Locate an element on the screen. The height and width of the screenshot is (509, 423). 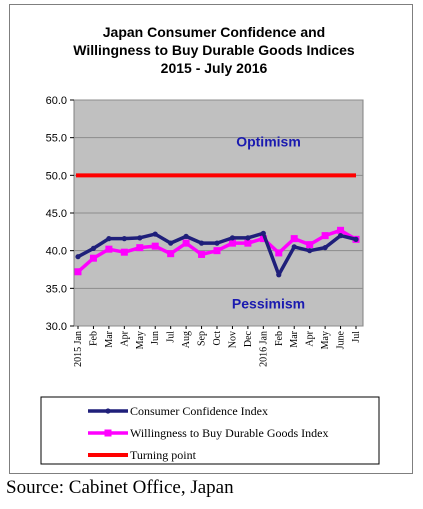
legend-box is located at coordinates (210, 430).